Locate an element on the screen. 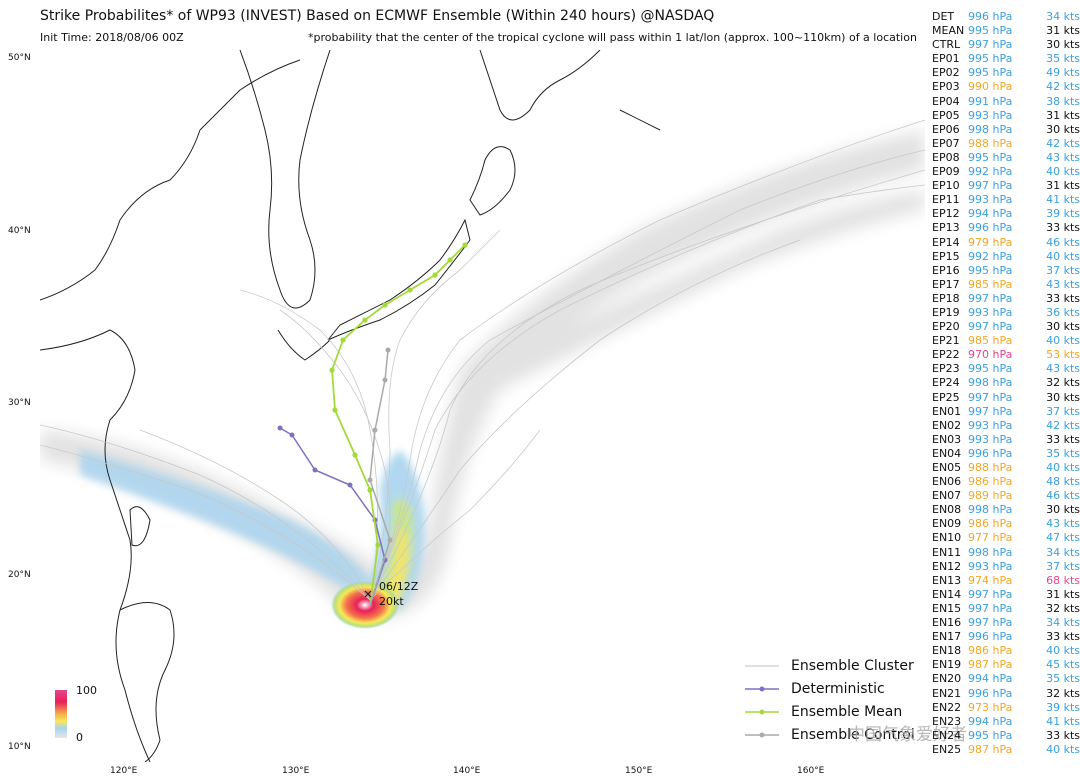 The image size is (1080, 784). member-row: EN23 994 hPa 41 kts is located at coordinates (1006, 722).